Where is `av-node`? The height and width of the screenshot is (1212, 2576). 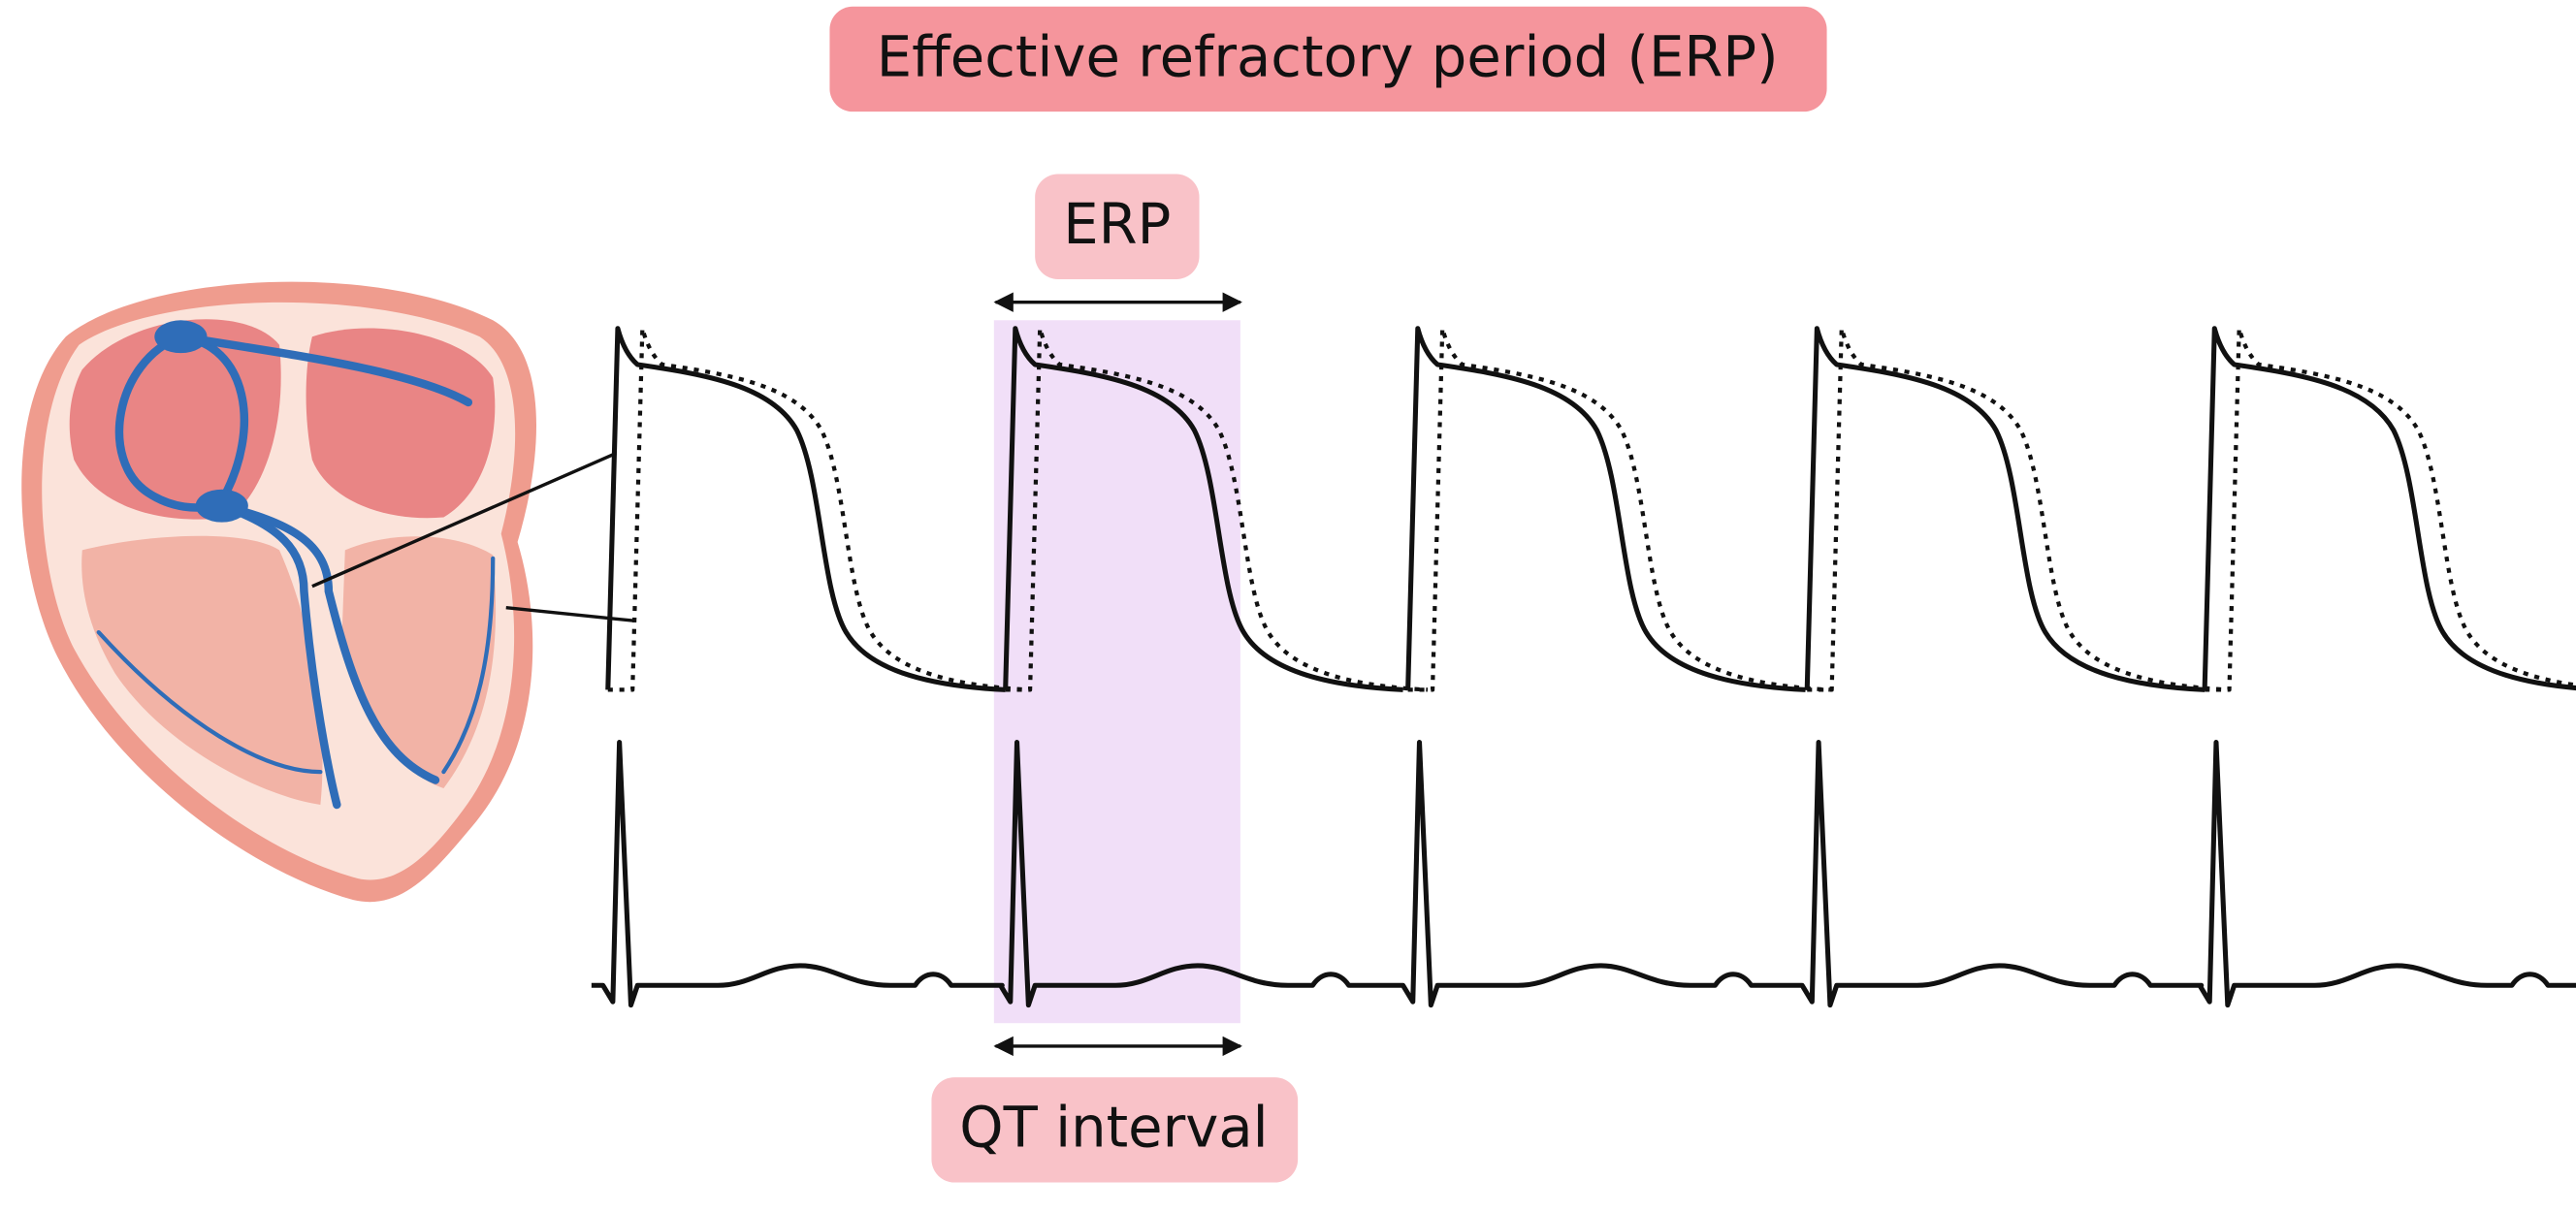 av-node is located at coordinates (221, 506).